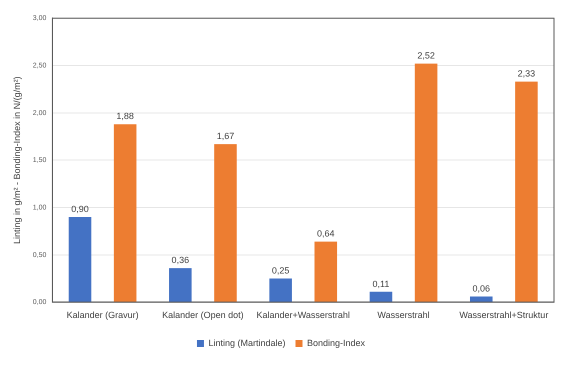 Image resolution: width=570 pixels, height=366 pixels. What do you see at coordinates (336, 343) in the screenshot?
I see `legend-label: Bonding-Index` at bounding box center [336, 343].